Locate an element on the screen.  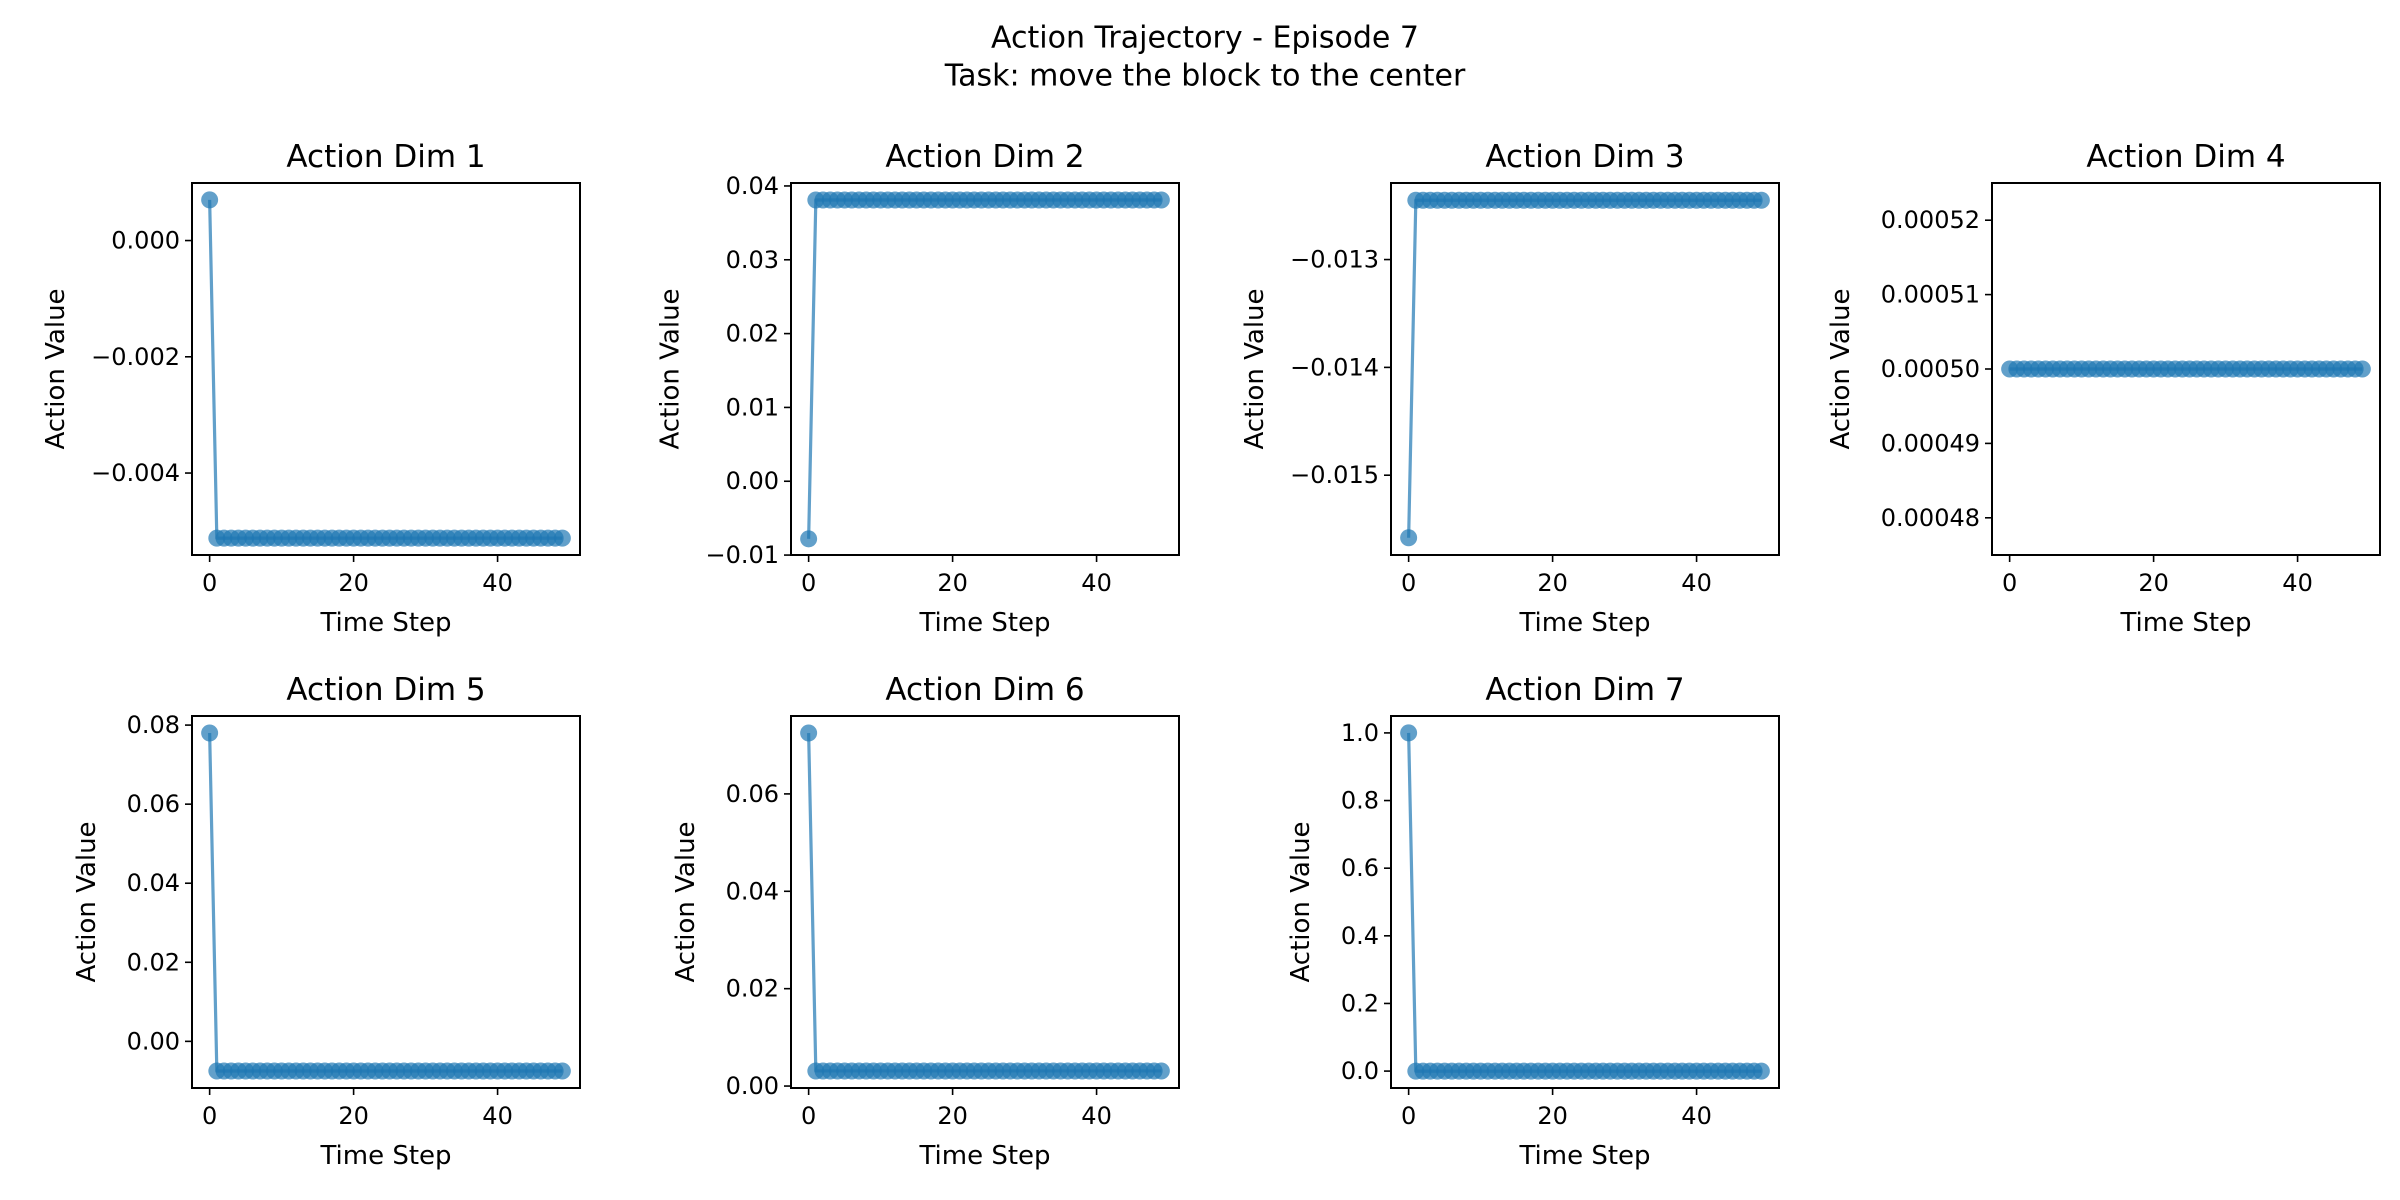
y-tick-label: 0.08 is located at coordinates (153, 725).